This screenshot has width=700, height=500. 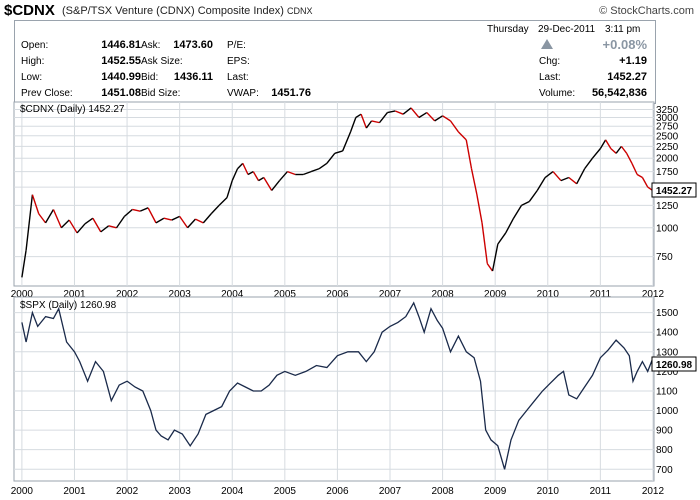 I want to click on cdnx-x-tick-label: 2003, so click(x=180, y=294).